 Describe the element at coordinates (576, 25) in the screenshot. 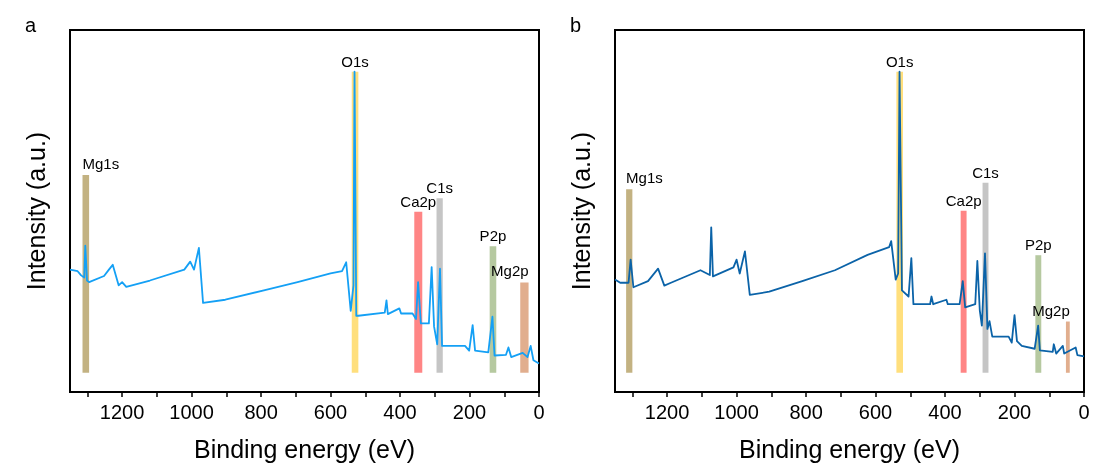

I see `chart-title: b` at that location.